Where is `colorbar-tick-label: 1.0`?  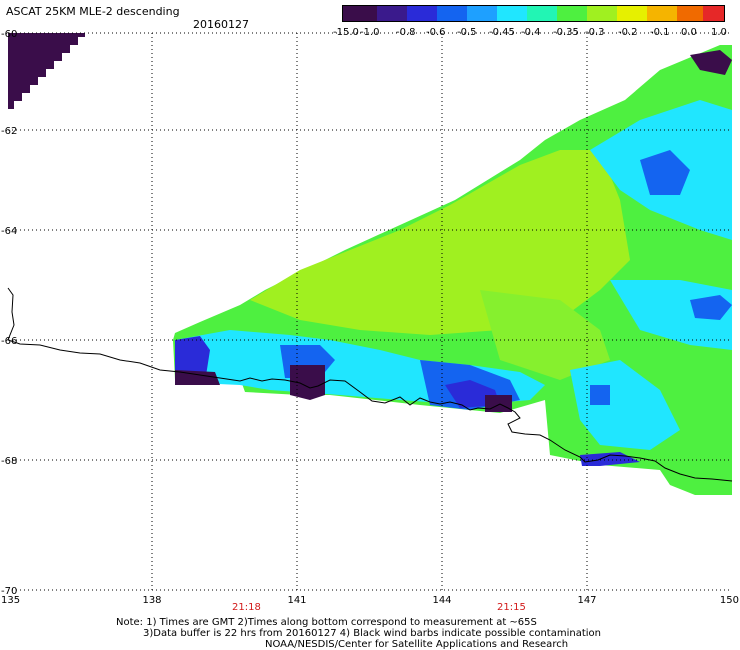 colorbar-tick-label: 1.0 is located at coordinates (719, 32).